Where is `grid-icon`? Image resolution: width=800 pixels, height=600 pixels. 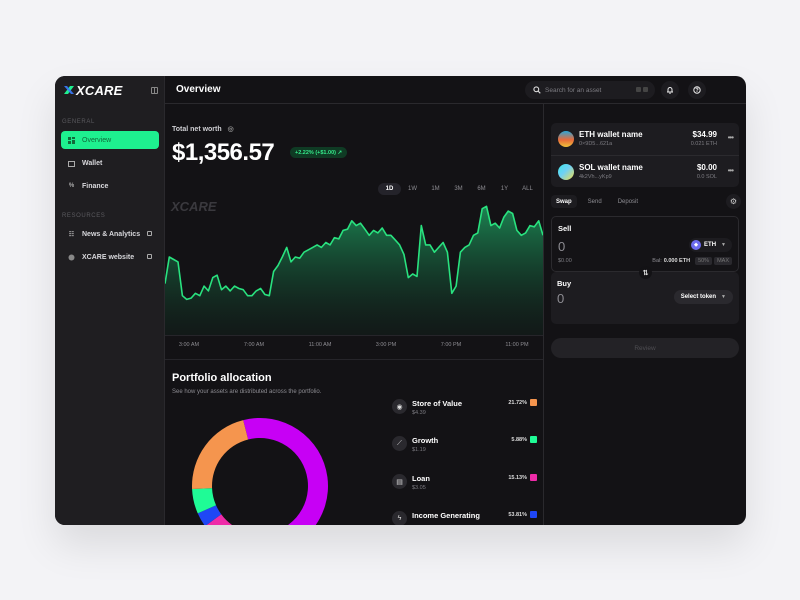 grid-icon is located at coordinates (71, 140).